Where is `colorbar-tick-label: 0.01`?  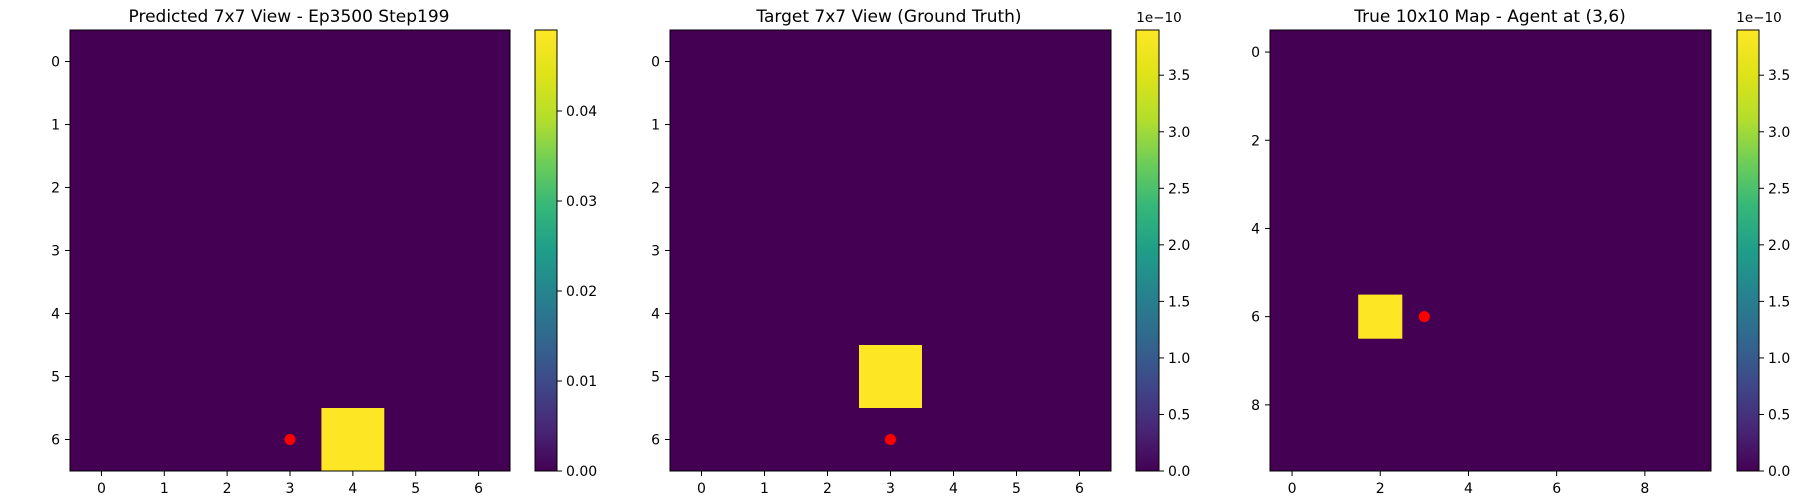 colorbar-tick-label: 0.01 is located at coordinates (581, 382).